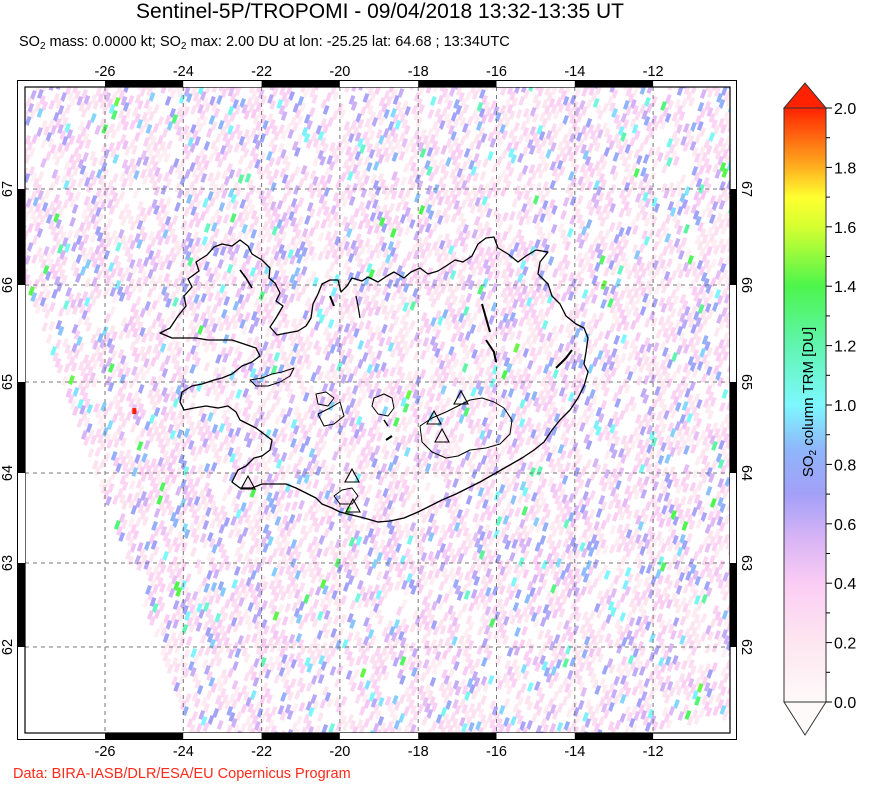 The image size is (883, 786). I want to click on lat-tick-label-left: 66, so click(8, 285).